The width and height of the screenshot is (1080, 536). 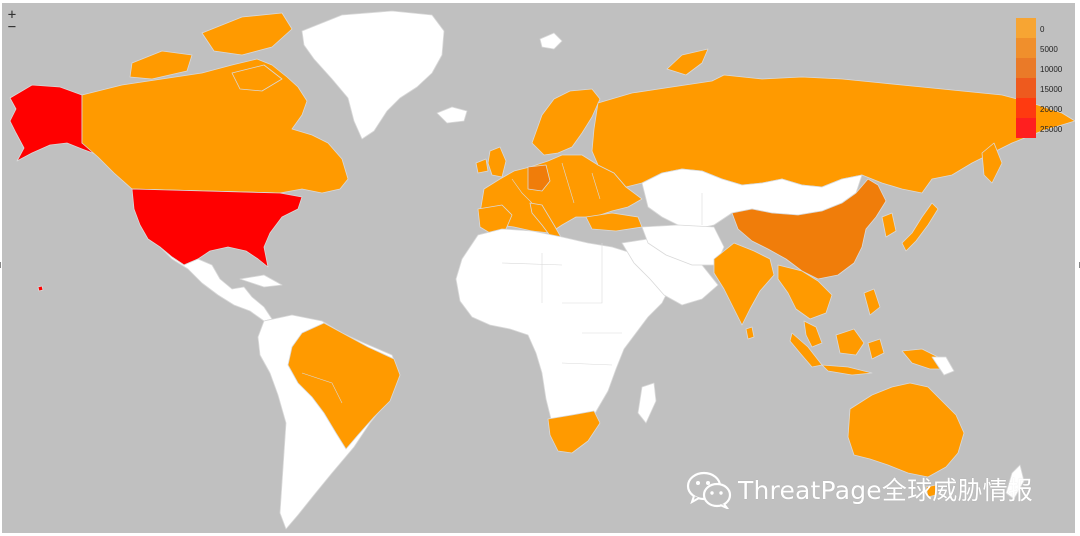 What do you see at coordinates (614, 222) in the screenshot?
I see `region-turkey` at bounding box center [614, 222].